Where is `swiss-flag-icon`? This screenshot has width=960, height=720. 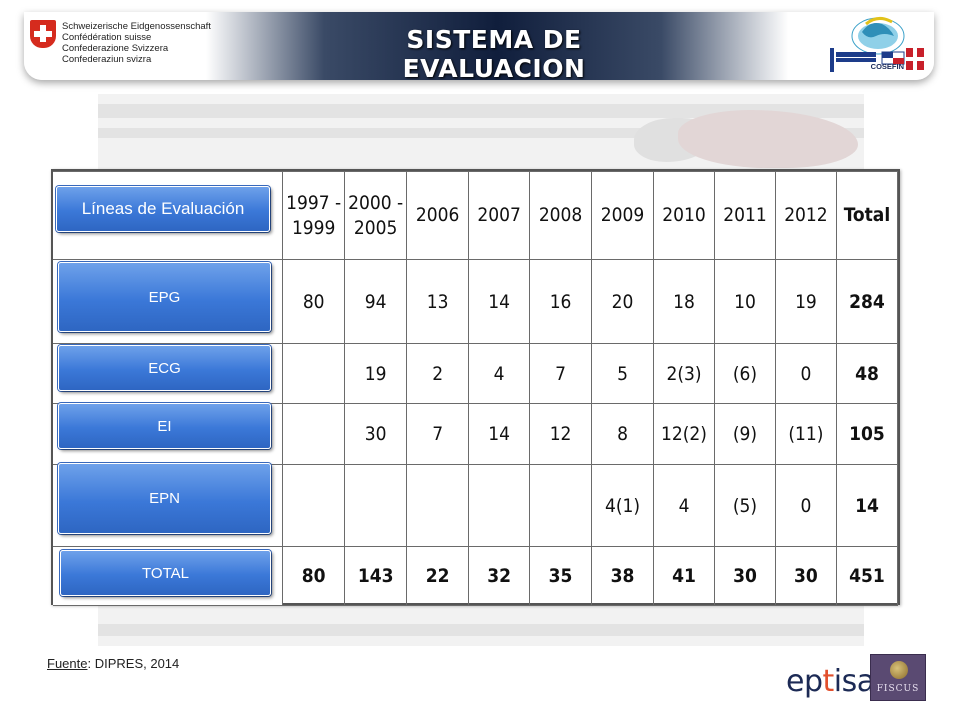 swiss-flag-icon is located at coordinates (43, 34).